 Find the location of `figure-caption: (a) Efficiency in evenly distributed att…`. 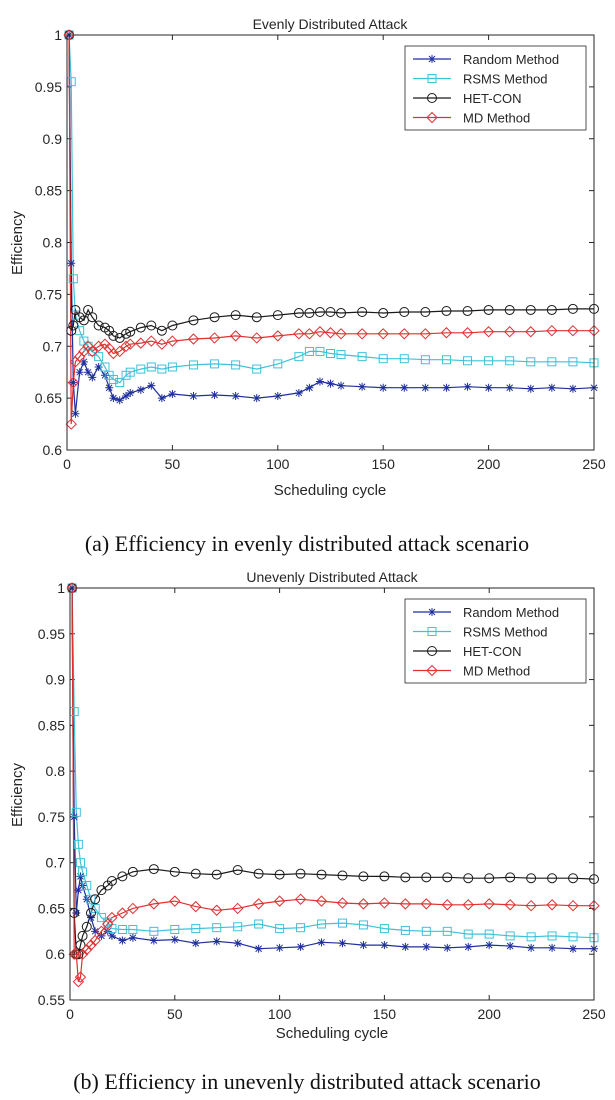

figure-caption: (a) Efficiency in evenly distributed att… is located at coordinates (307, 543).